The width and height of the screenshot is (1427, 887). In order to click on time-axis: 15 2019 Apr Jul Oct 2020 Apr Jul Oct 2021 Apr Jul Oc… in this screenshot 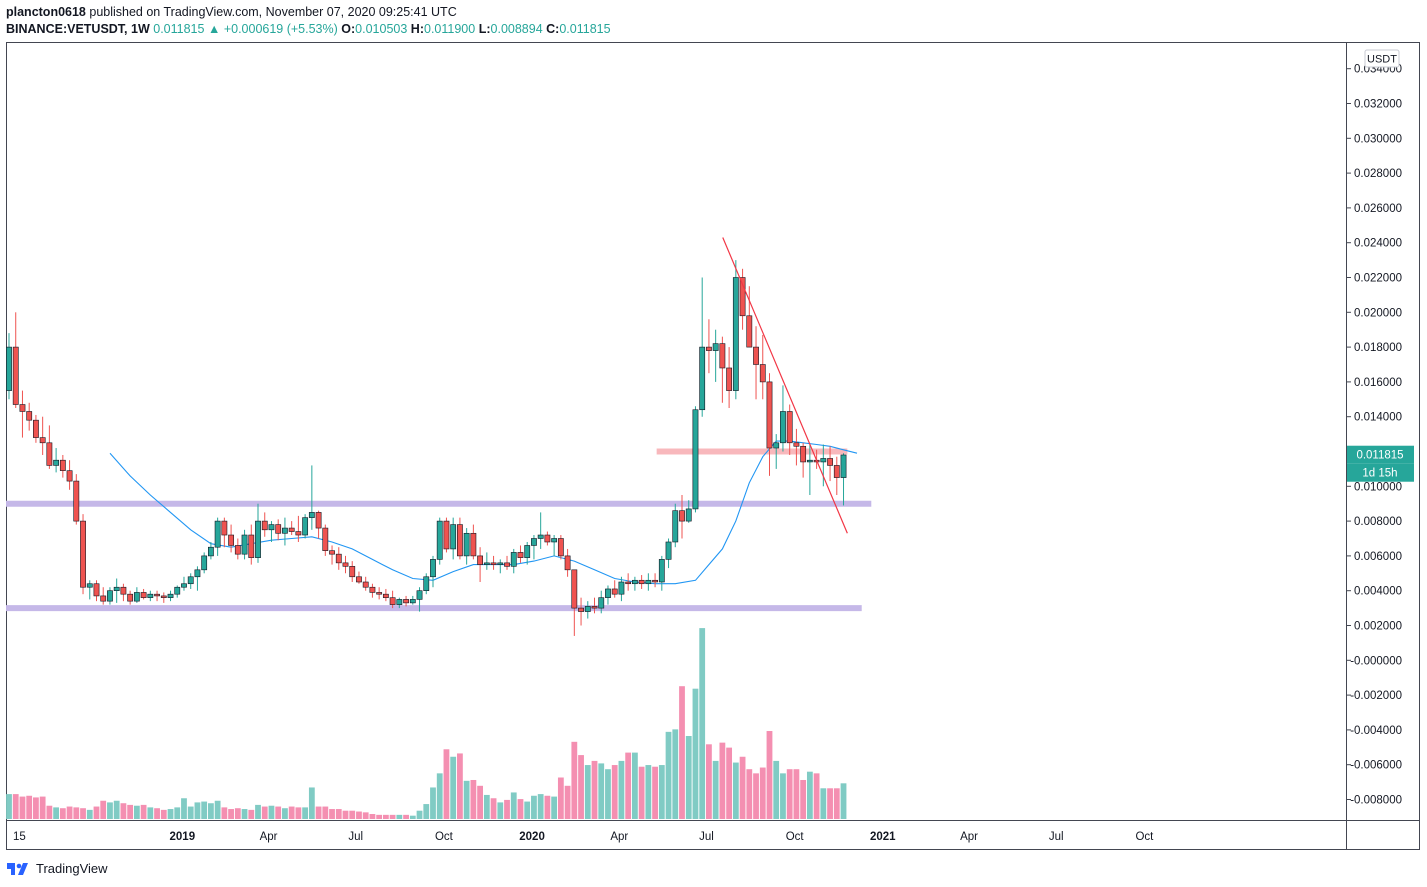, I will do `click(583, 837)`.